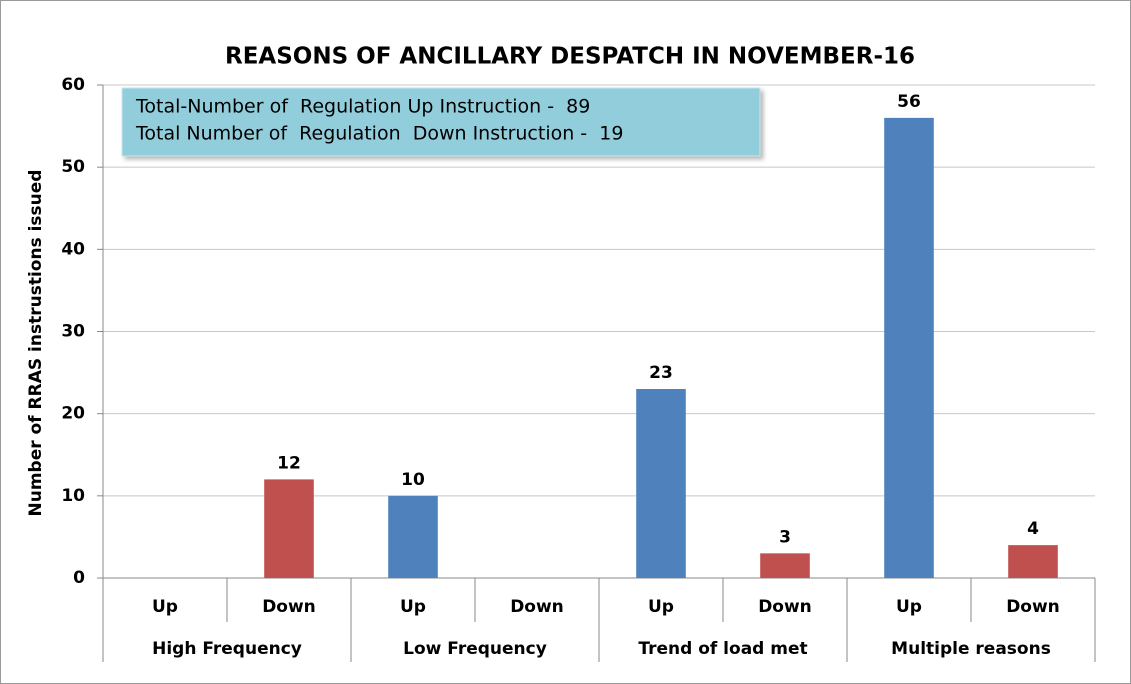 The width and height of the screenshot is (1131, 684). I want to click on y-tick-label: 50, so click(73, 167).